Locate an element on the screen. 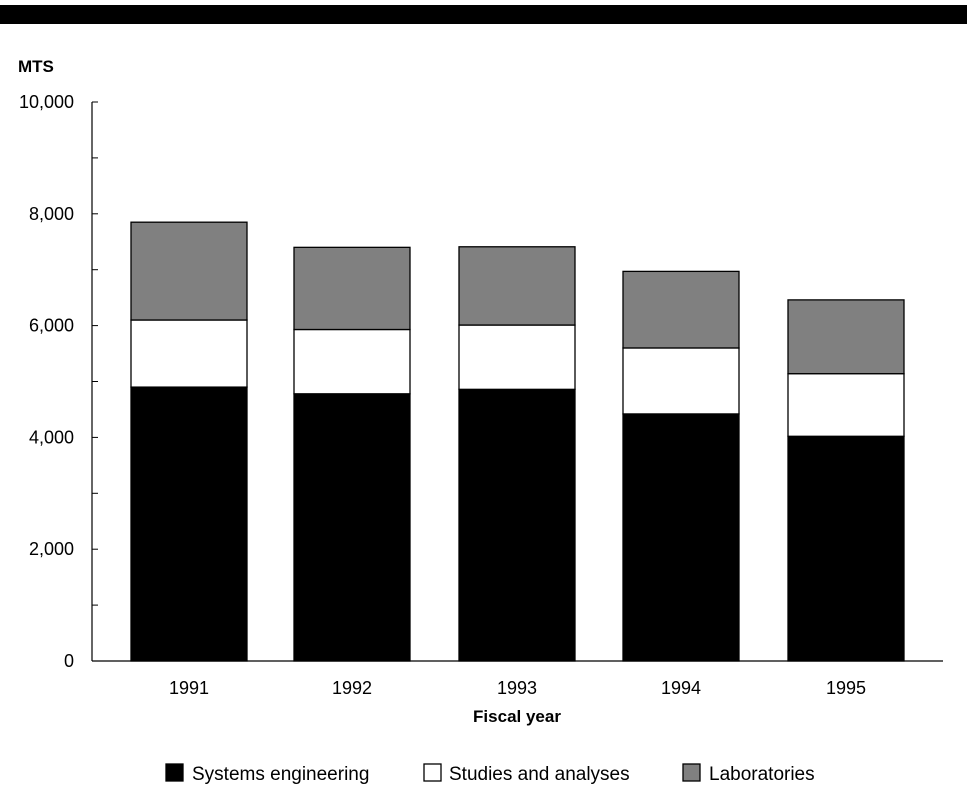 This screenshot has width=967, height=791. x-tick-label: 1992 is located at coordinates (352, 688).